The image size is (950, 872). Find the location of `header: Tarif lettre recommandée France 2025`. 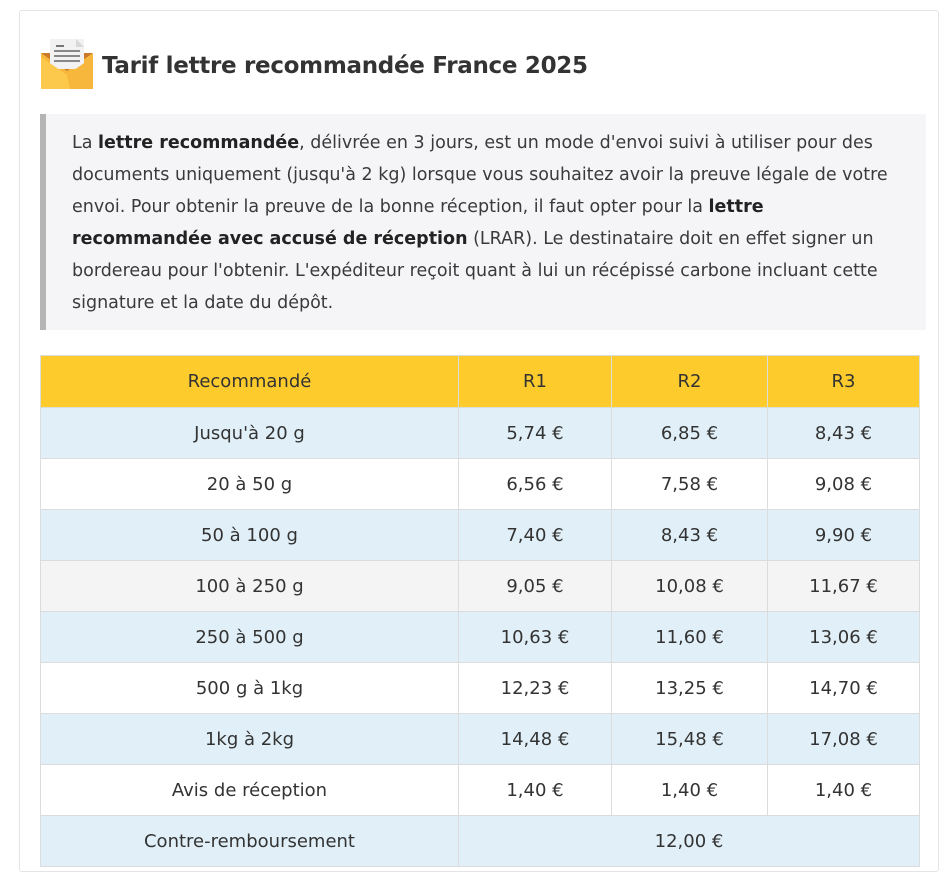

header: Tarif lettre recommandée France 2025 is located at coordinates (314, 66).